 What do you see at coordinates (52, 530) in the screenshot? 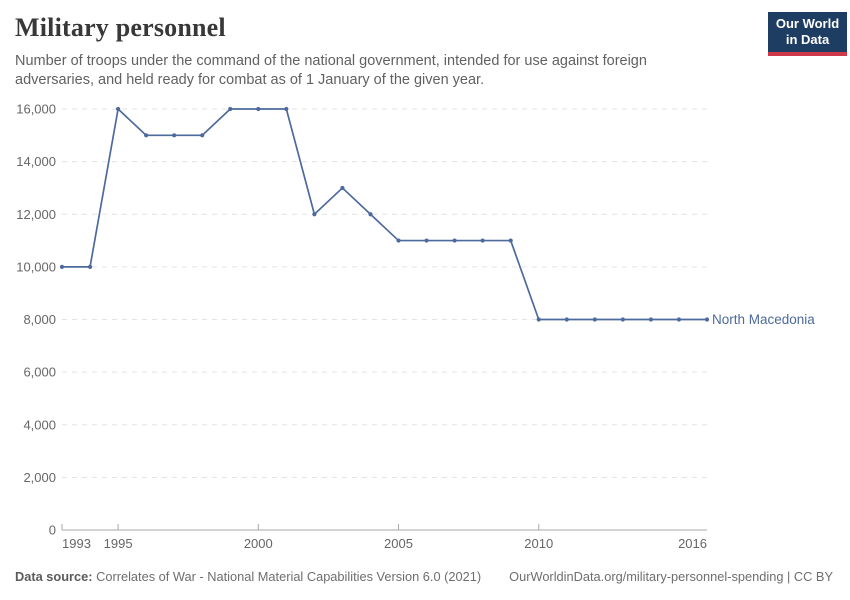
I see `y-tick-label: 0` at bounding box center [52, 530].